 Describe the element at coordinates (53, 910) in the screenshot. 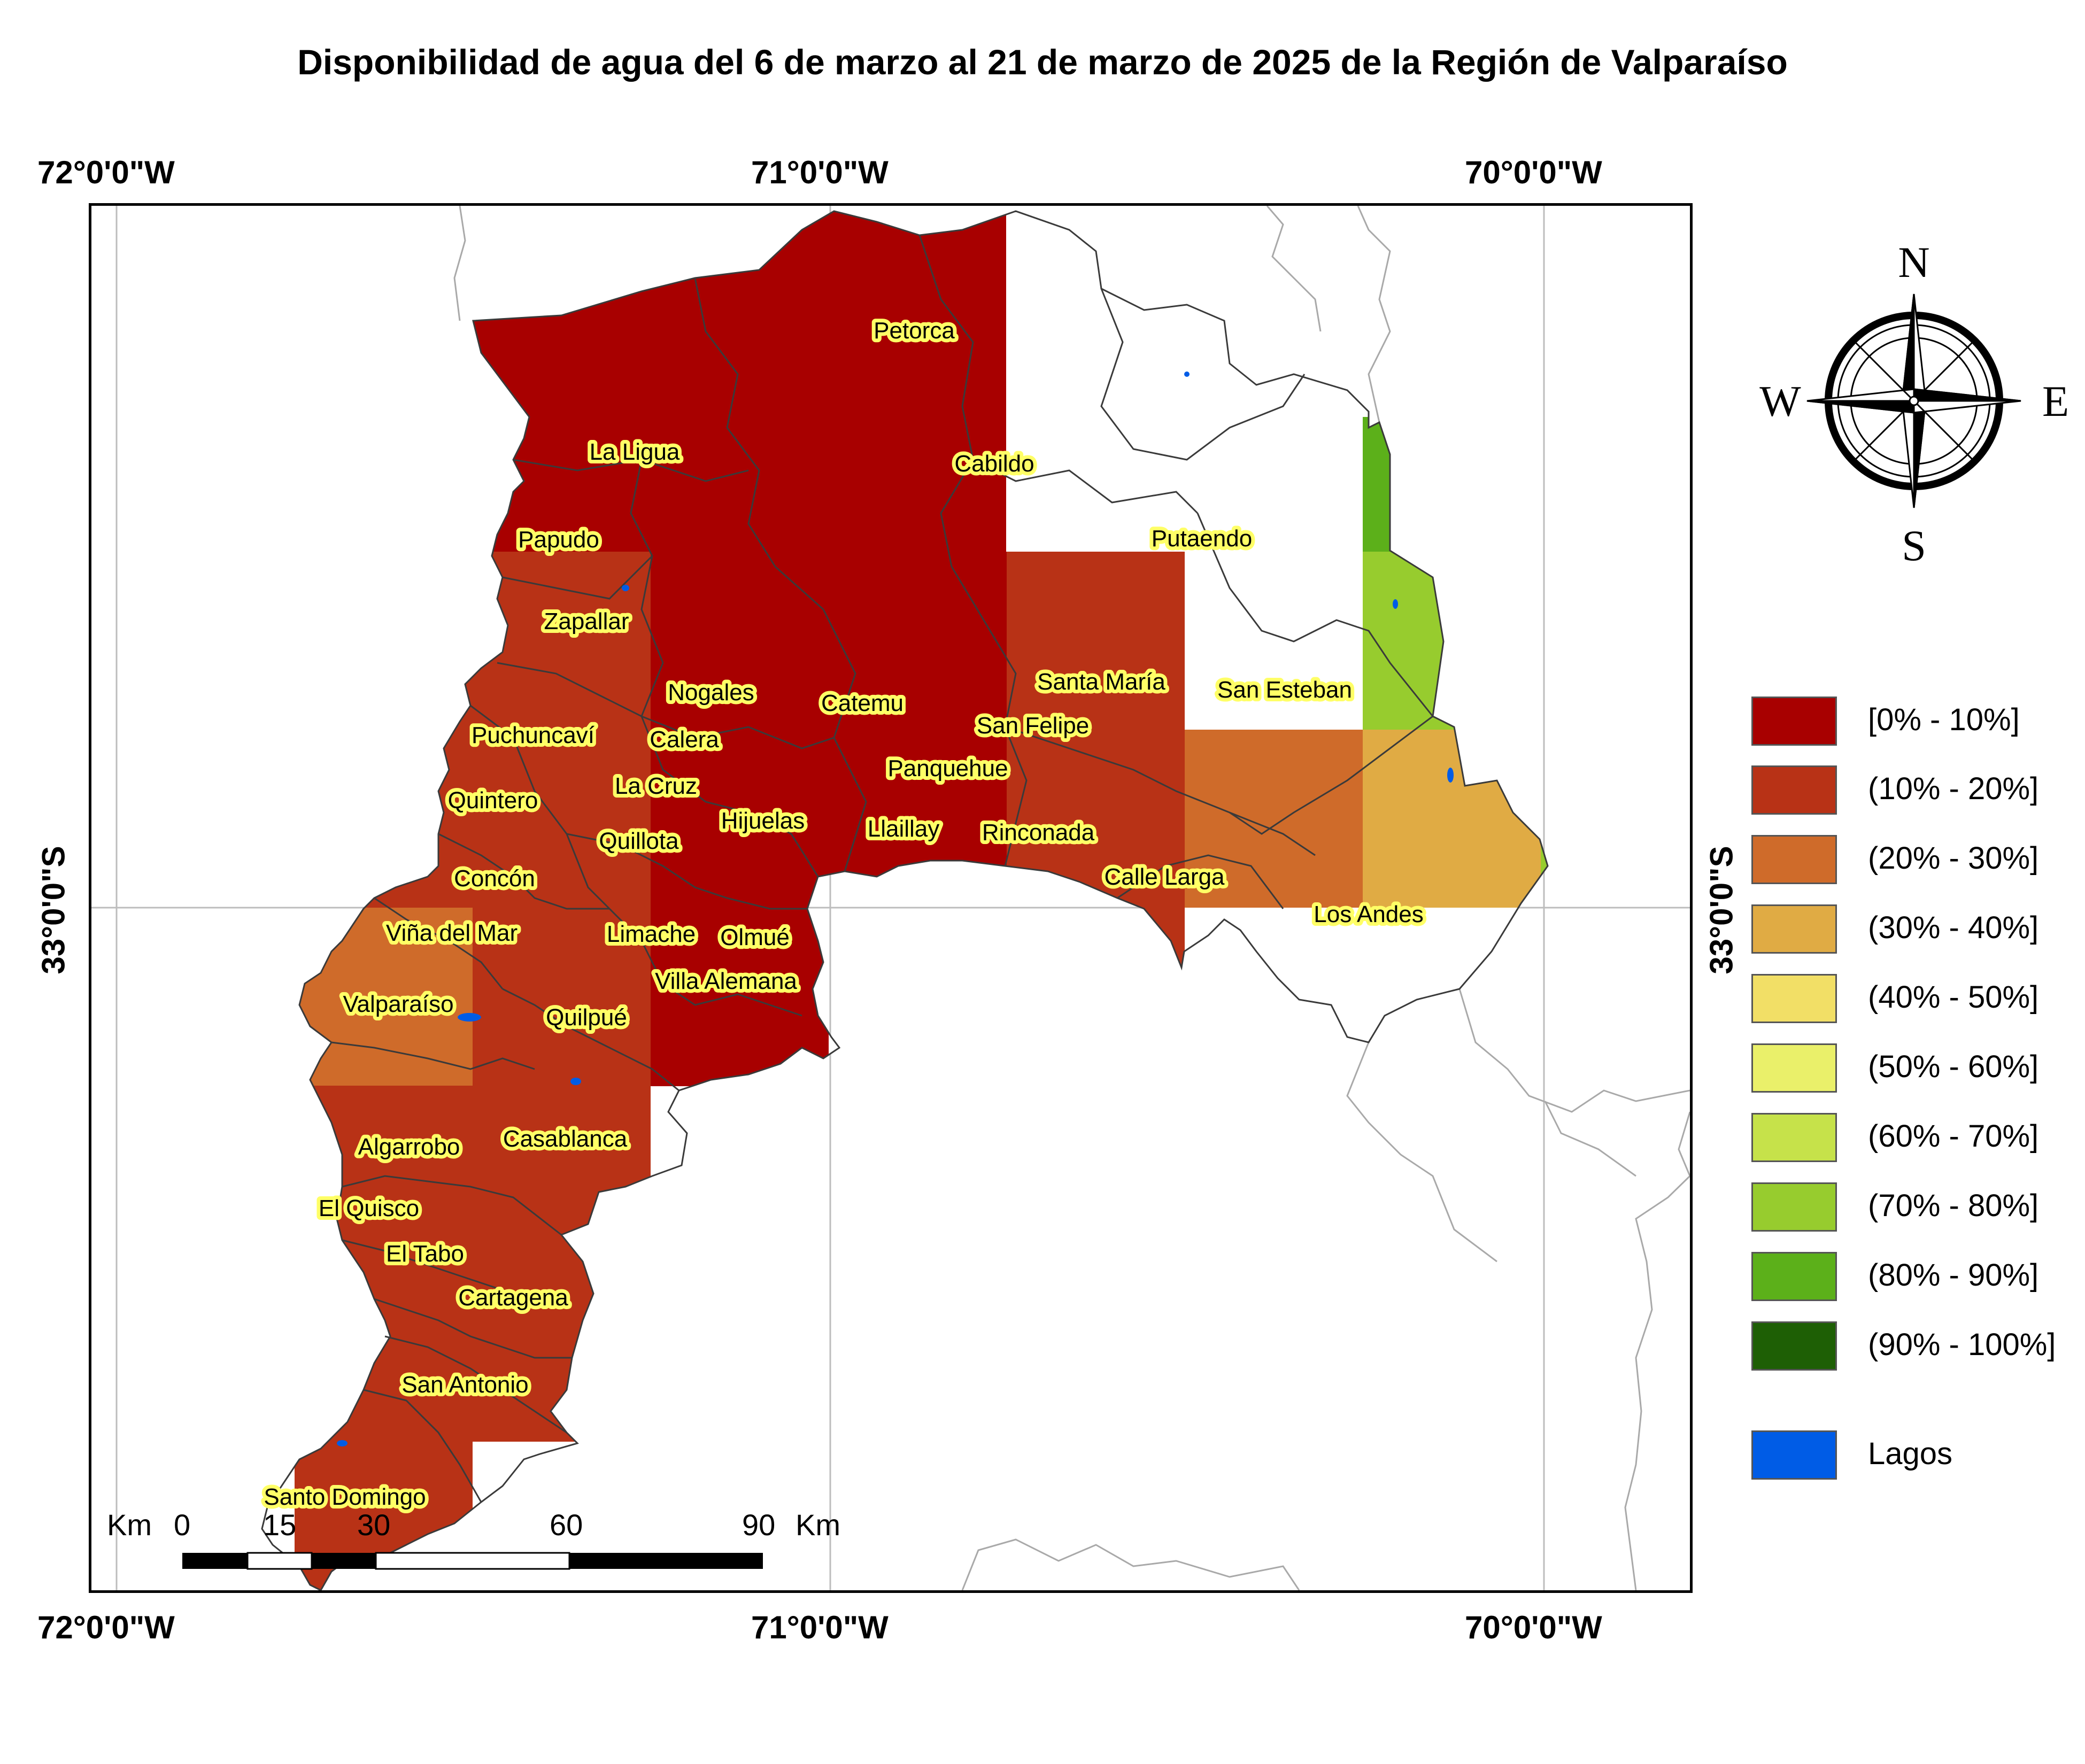

I see `coord-left-33s: 33°0'0"S` at that location.